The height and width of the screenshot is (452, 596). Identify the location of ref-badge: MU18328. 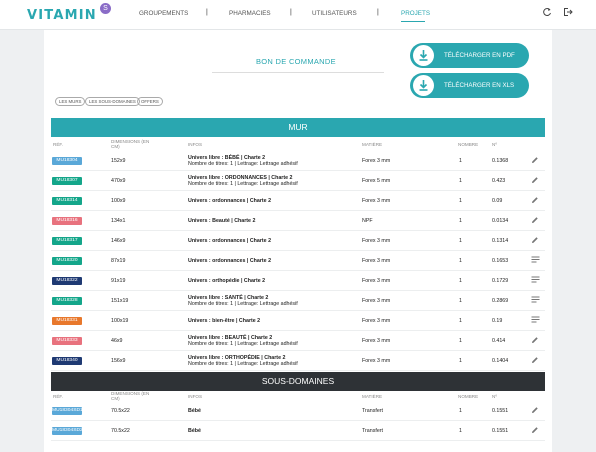
(67, 301).